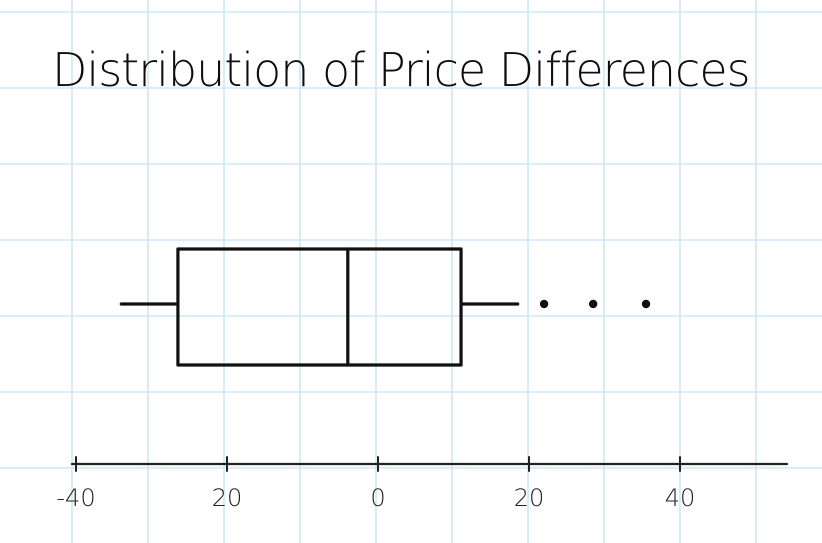 The width and height of the screenshot is (822, 543). What do you see at coordinates (422, 484) in the screenshot?
I see `x-axis: -40 20 0 20 40` at bounding box center [422, 484].